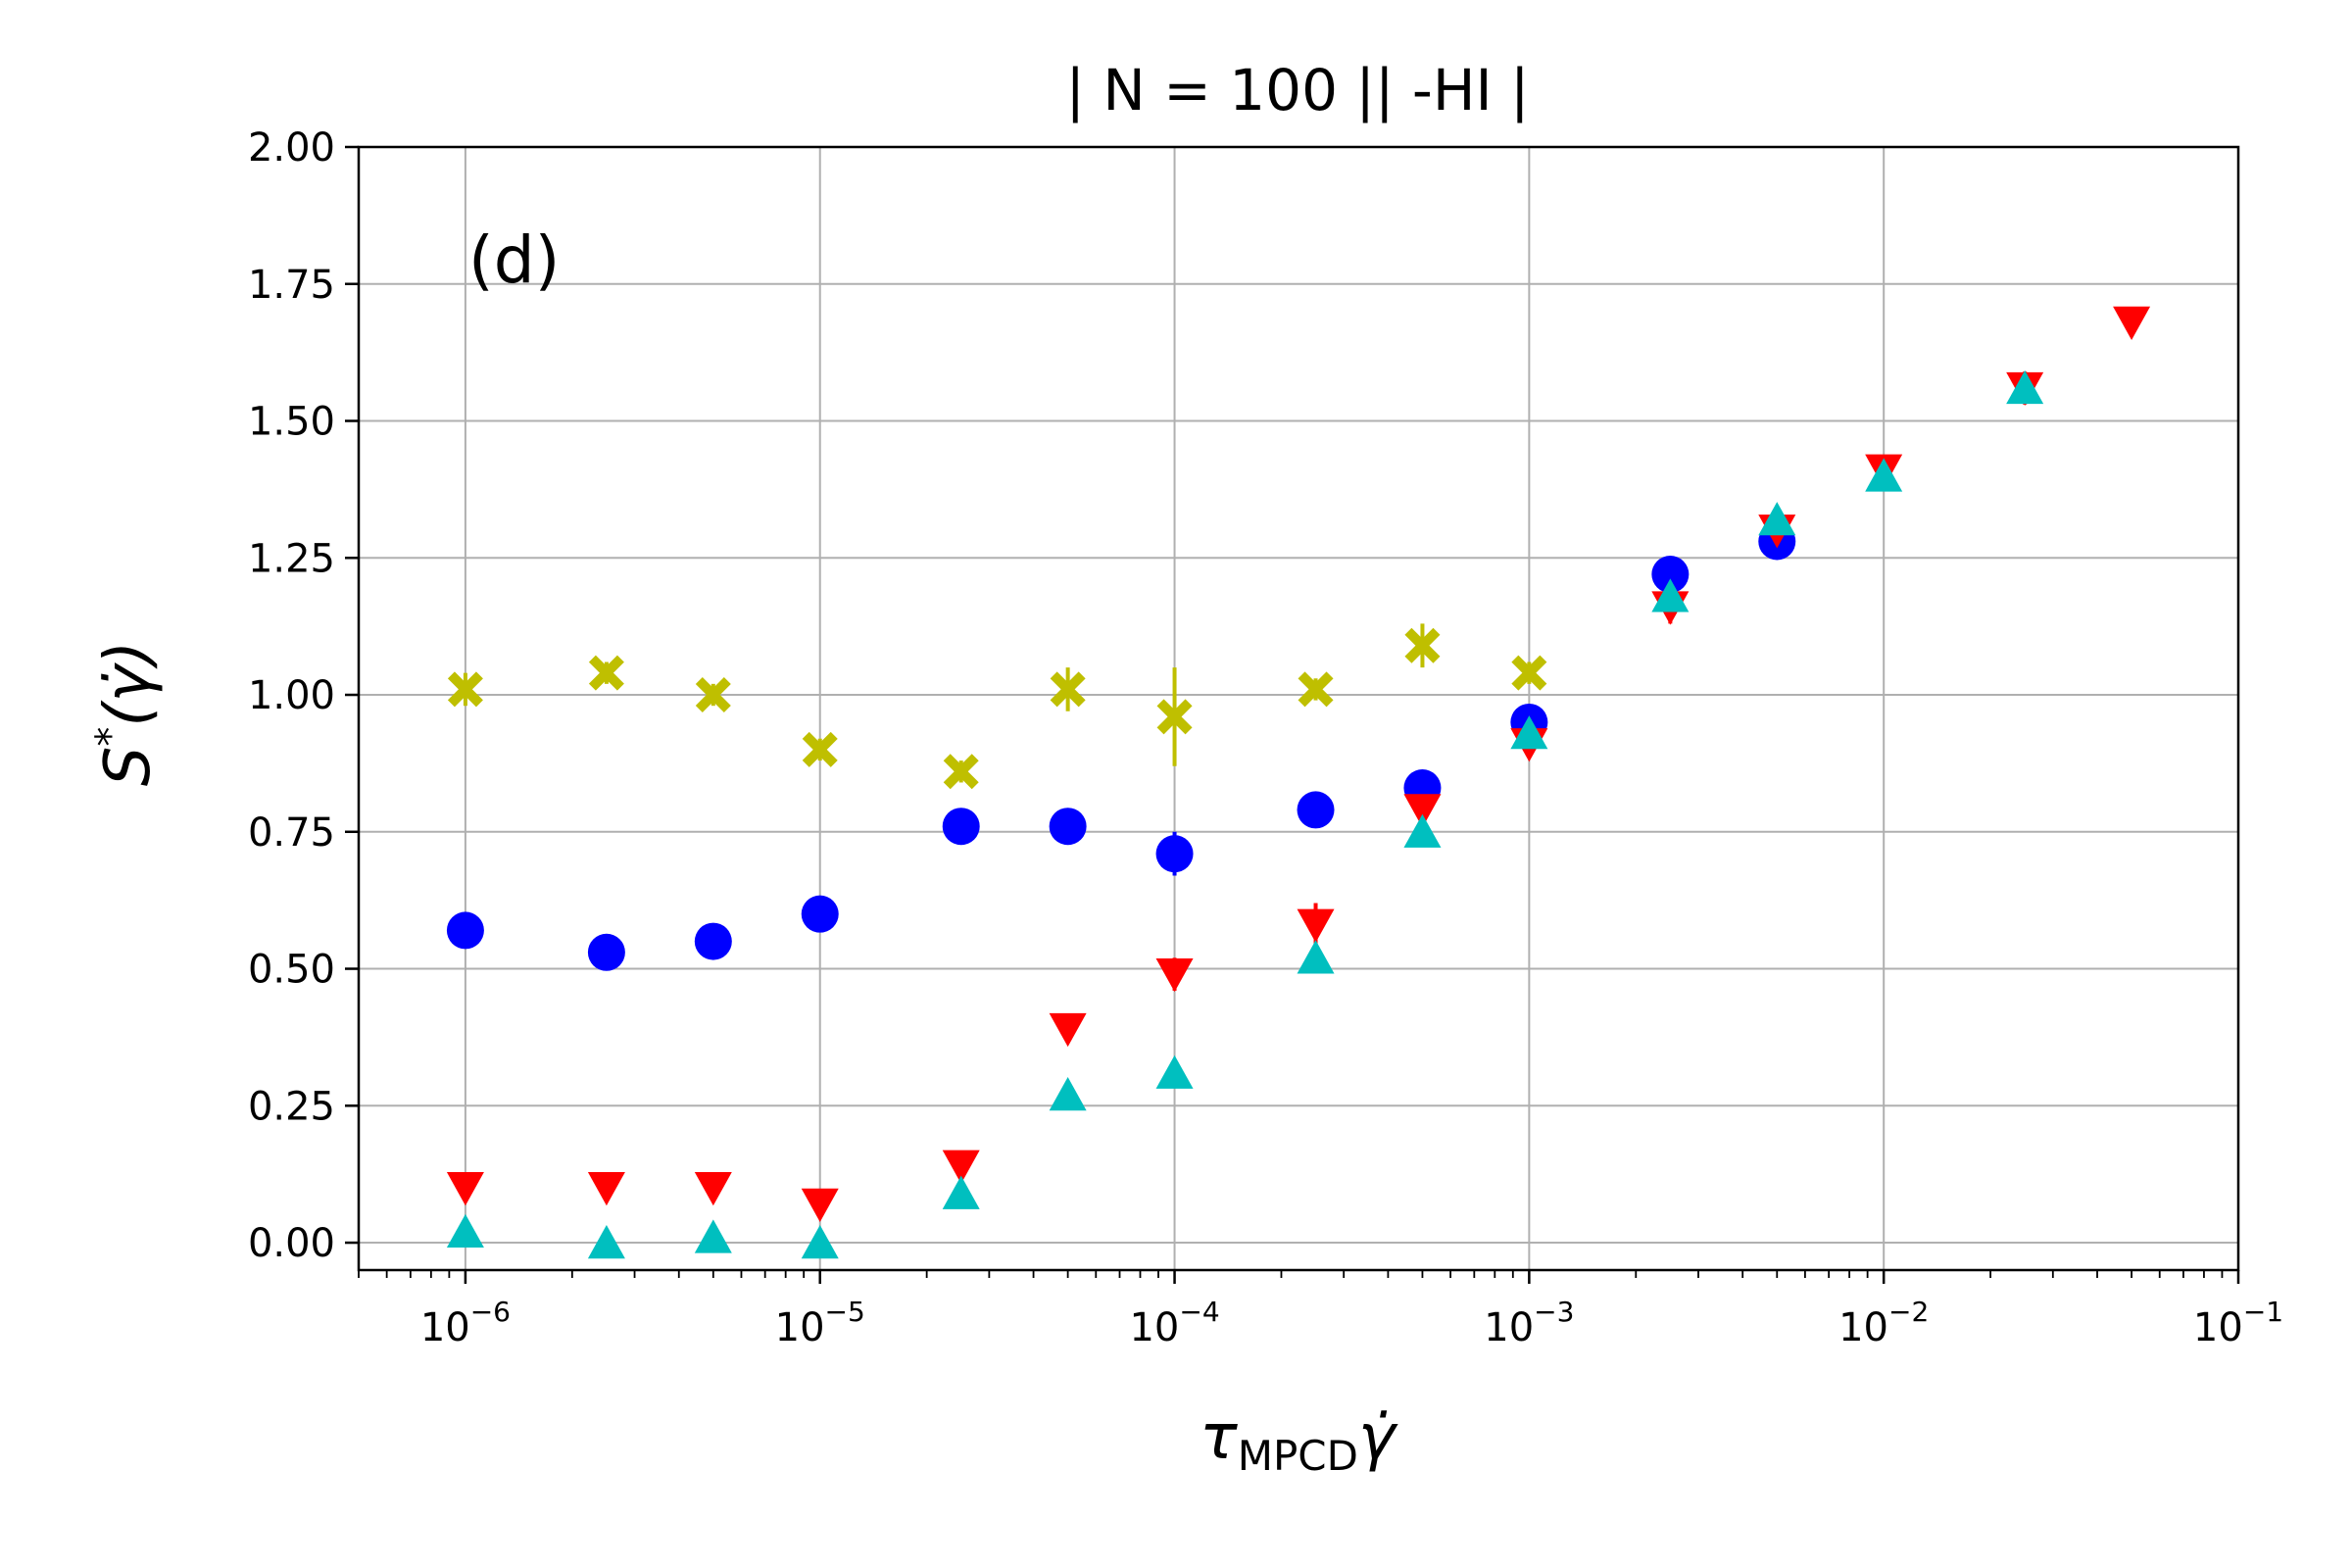 The width and height of the screenshot is (2352, 1568). I want to click on y-tick-label: 1.00, so click(291, 695).